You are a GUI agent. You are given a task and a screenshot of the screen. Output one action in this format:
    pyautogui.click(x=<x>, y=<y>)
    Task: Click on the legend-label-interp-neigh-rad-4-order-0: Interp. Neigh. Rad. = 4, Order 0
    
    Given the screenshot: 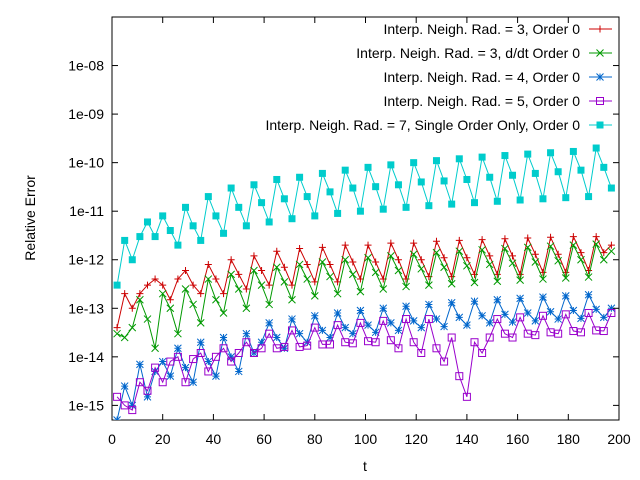 What is the action you would take?
    pyautogui.click(x=482, y=77)
    